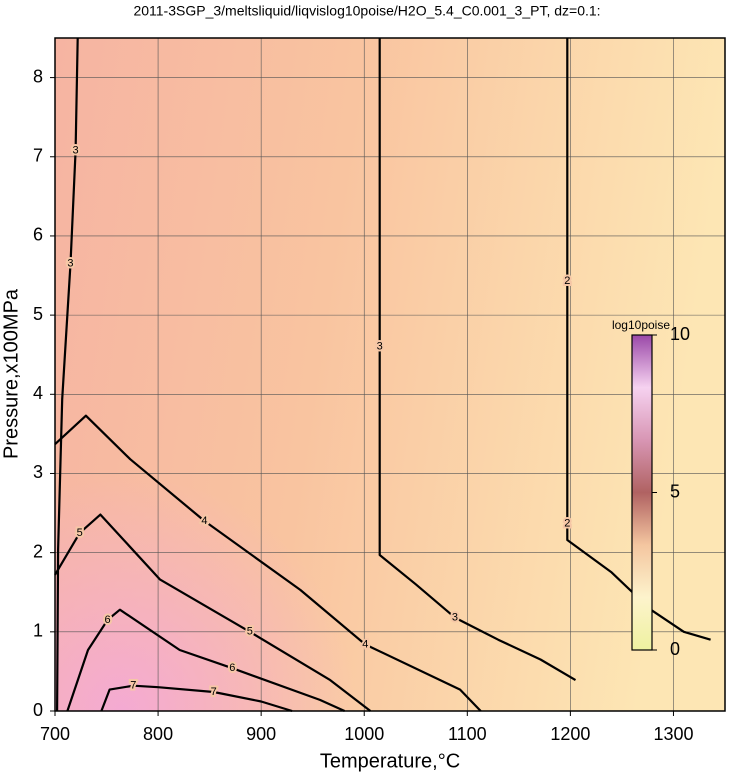 The image size is (734, 776). What do you see at coordinates (38, 156) in the screenshot?
I see `y-tick-label: 7` at bounding box center [38, 156].